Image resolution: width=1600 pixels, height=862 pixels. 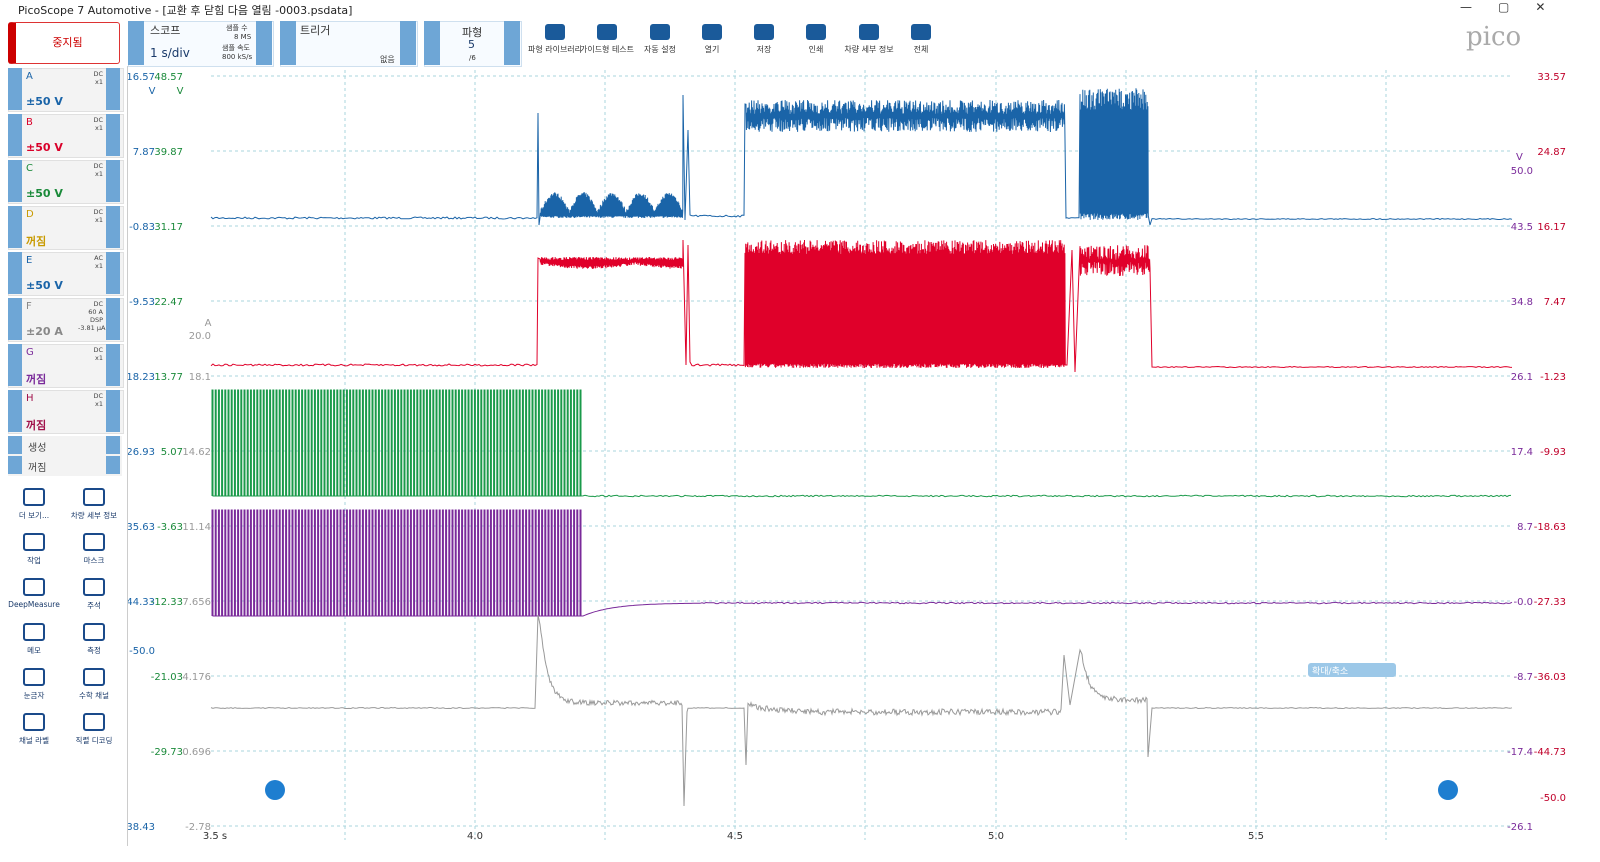 I want to click on axis-label: 34.8, so click(x=1522, y=302).